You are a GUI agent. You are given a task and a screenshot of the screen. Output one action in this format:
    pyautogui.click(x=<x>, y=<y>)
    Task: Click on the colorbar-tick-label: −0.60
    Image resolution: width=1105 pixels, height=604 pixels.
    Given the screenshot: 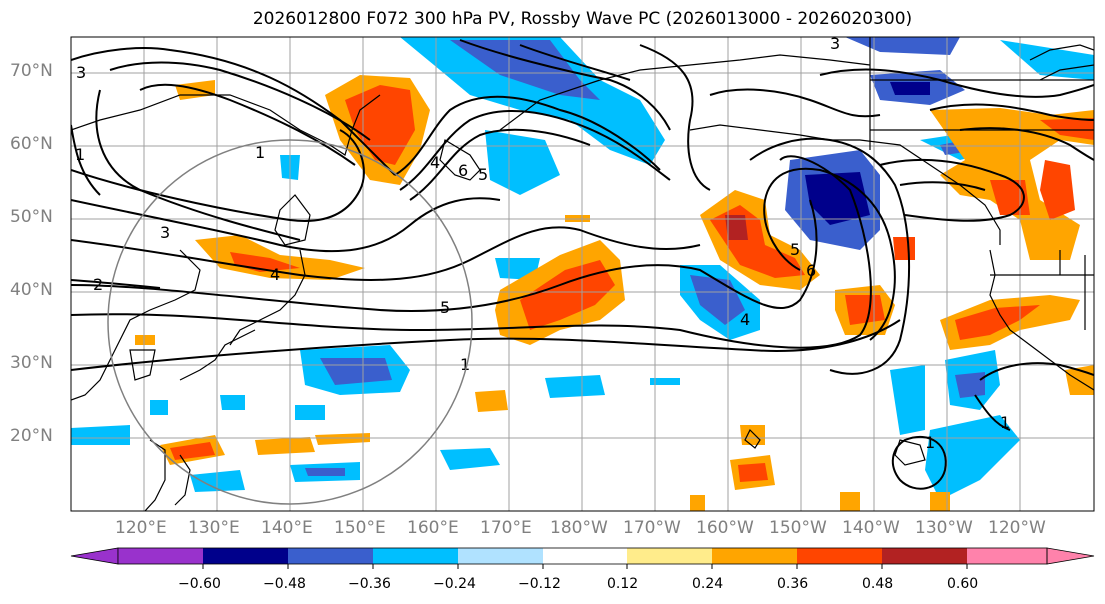 What is the action you would take?
    pyautogui.click(x=199, y=584)
    